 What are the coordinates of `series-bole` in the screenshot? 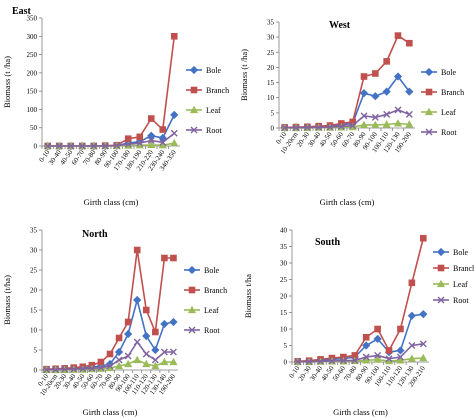 It's located at (360, 338).